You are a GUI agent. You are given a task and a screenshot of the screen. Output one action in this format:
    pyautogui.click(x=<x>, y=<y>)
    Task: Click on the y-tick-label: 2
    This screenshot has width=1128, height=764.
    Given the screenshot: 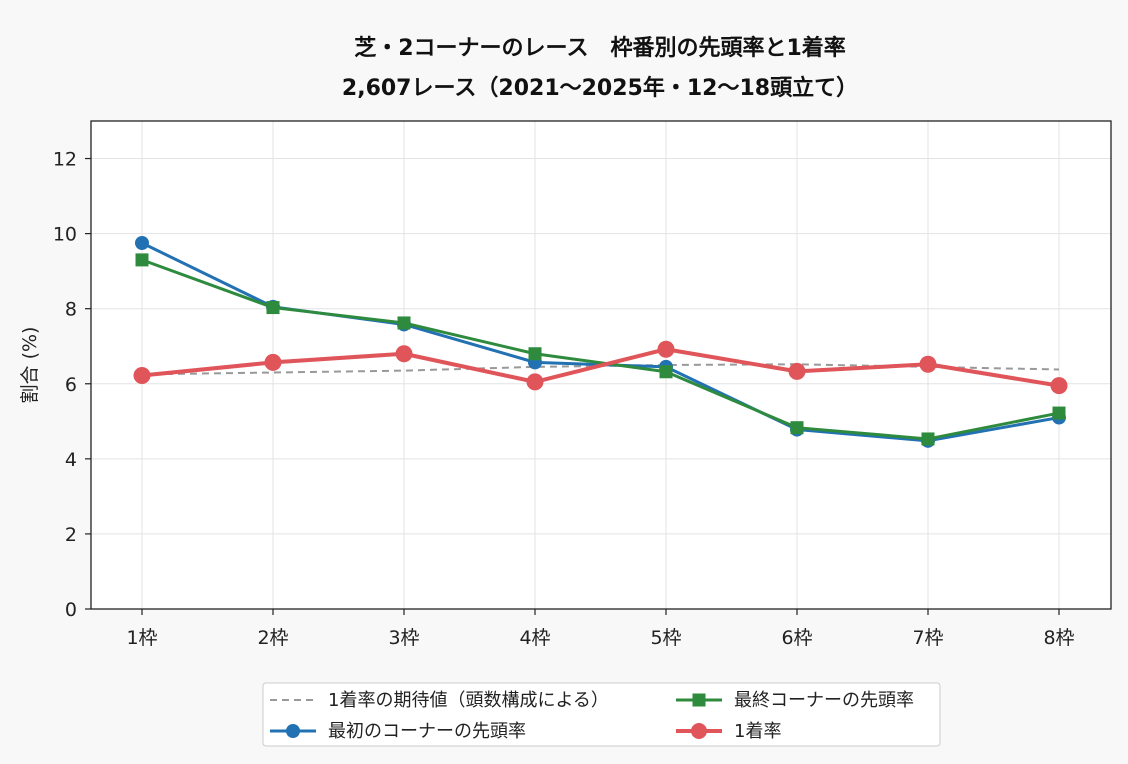 What is the action you would take?
    pyautogui.click(x=71, y=535)
    